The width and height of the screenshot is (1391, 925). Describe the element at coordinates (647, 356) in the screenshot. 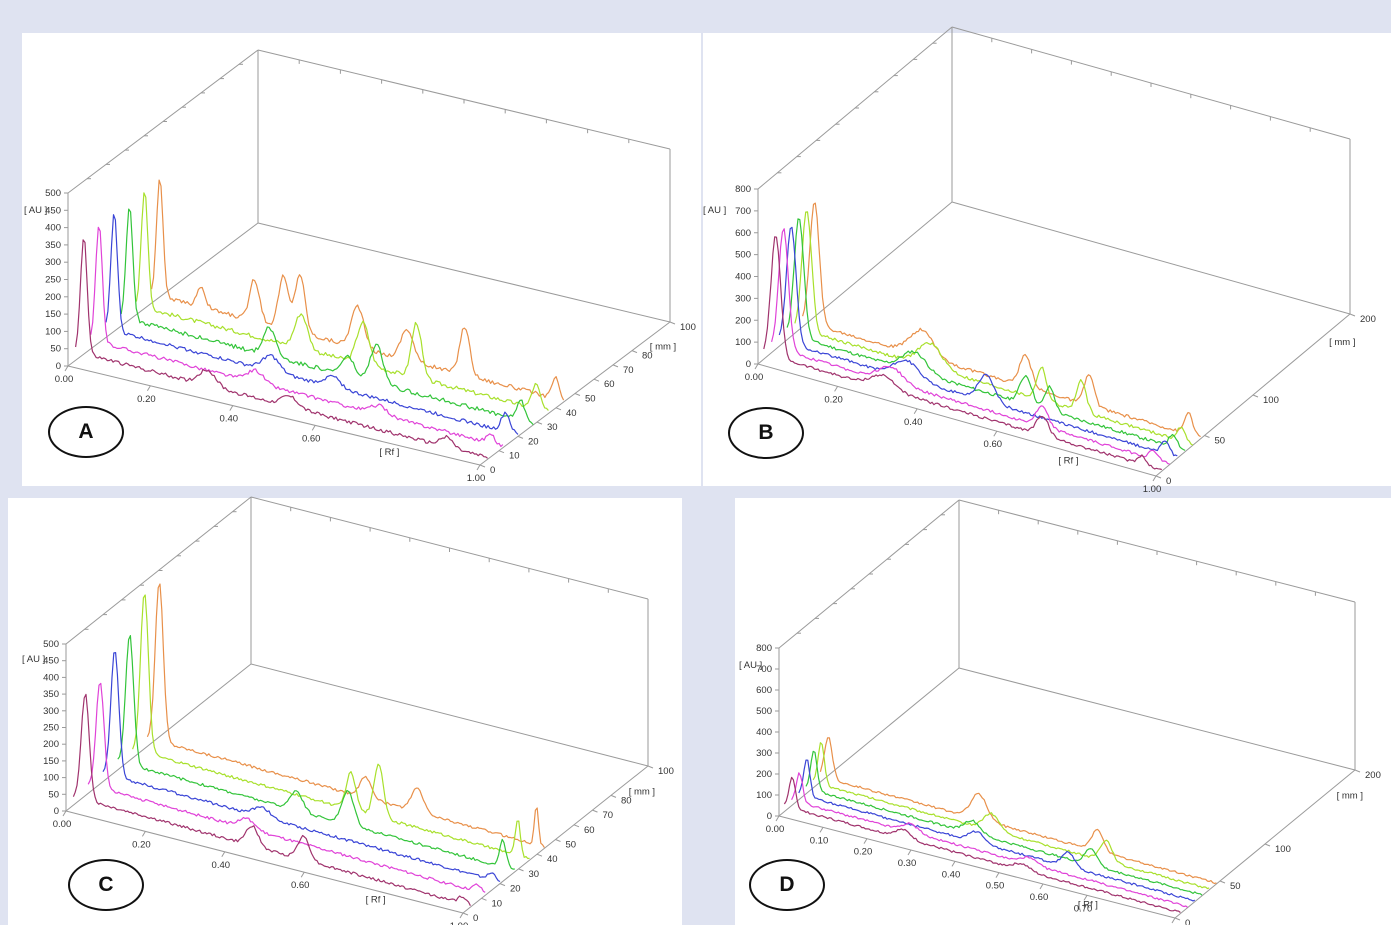

I see `z-tick-label: 80` at that location.